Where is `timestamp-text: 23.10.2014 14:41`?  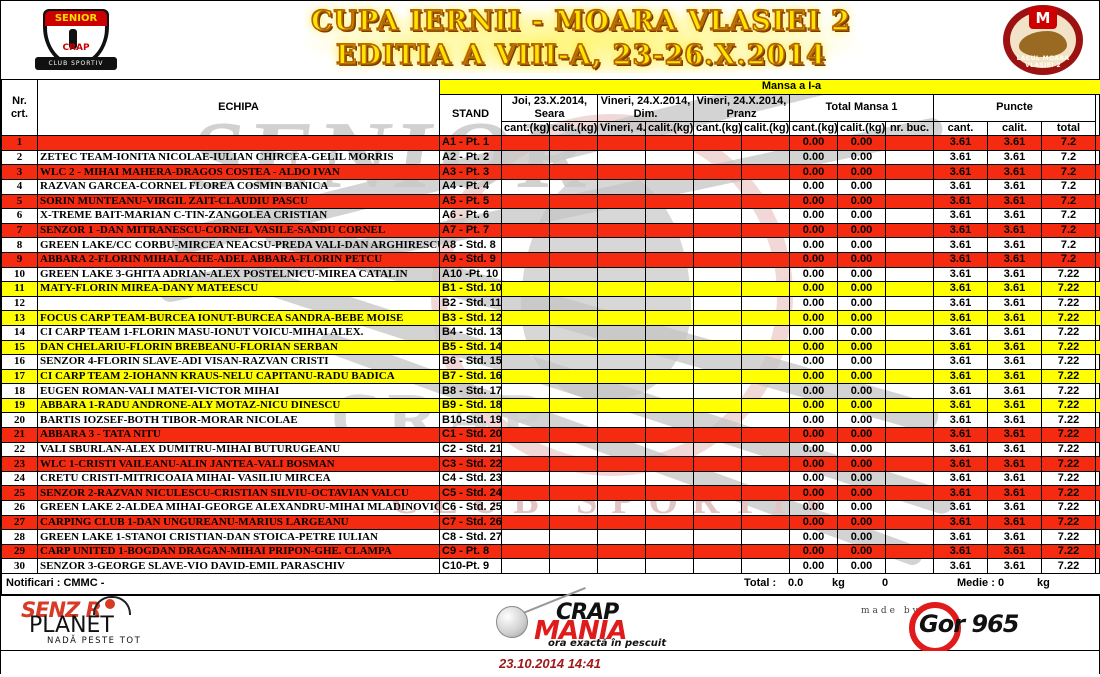 timestamp-text: 23.10.2014 14:41 is located at coordinates (550, 663).